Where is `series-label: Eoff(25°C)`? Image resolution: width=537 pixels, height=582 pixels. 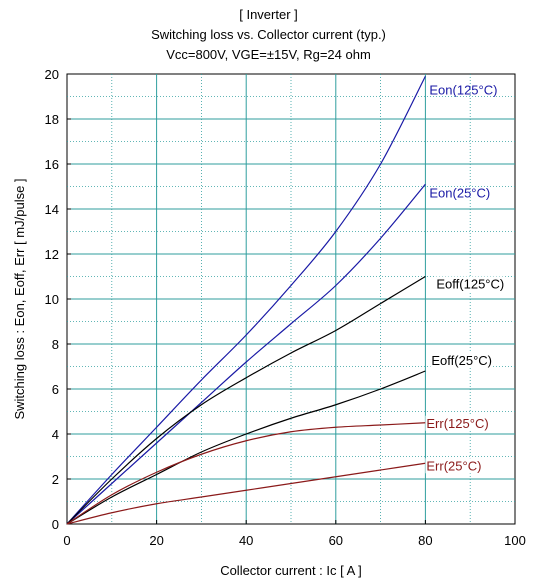
series-label: Eoff(25°C) is located at coordinates (461, 360).